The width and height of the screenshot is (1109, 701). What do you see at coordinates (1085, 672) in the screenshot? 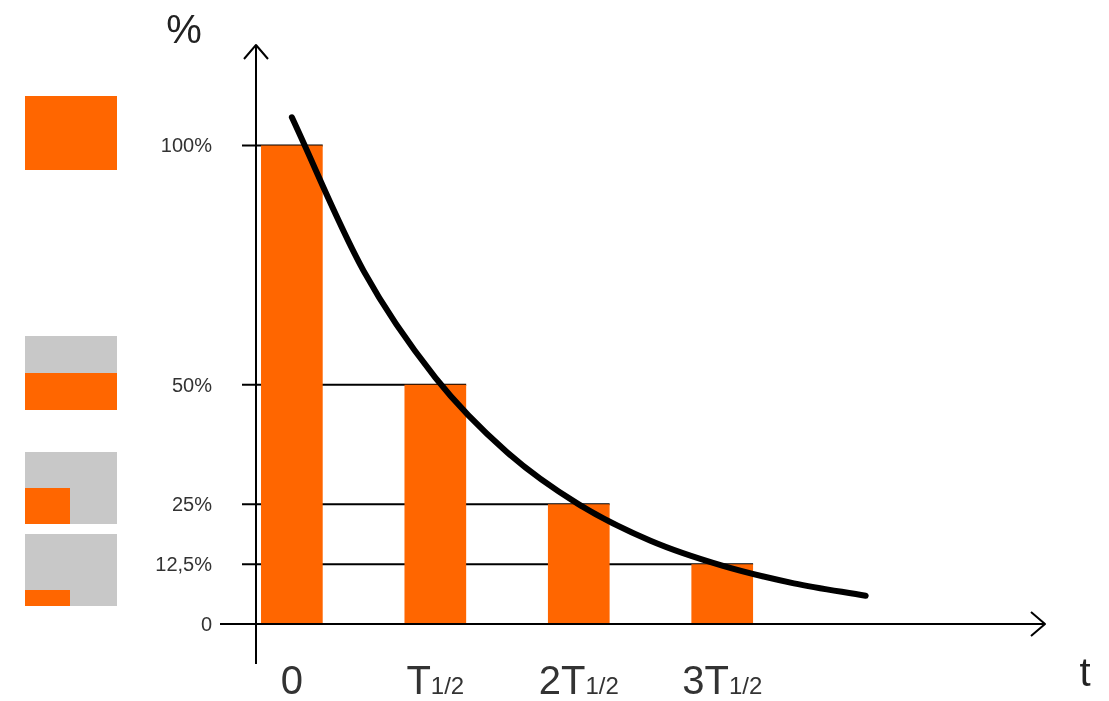
I see `x-axis-title: t` at bounding box center [1085, 672].